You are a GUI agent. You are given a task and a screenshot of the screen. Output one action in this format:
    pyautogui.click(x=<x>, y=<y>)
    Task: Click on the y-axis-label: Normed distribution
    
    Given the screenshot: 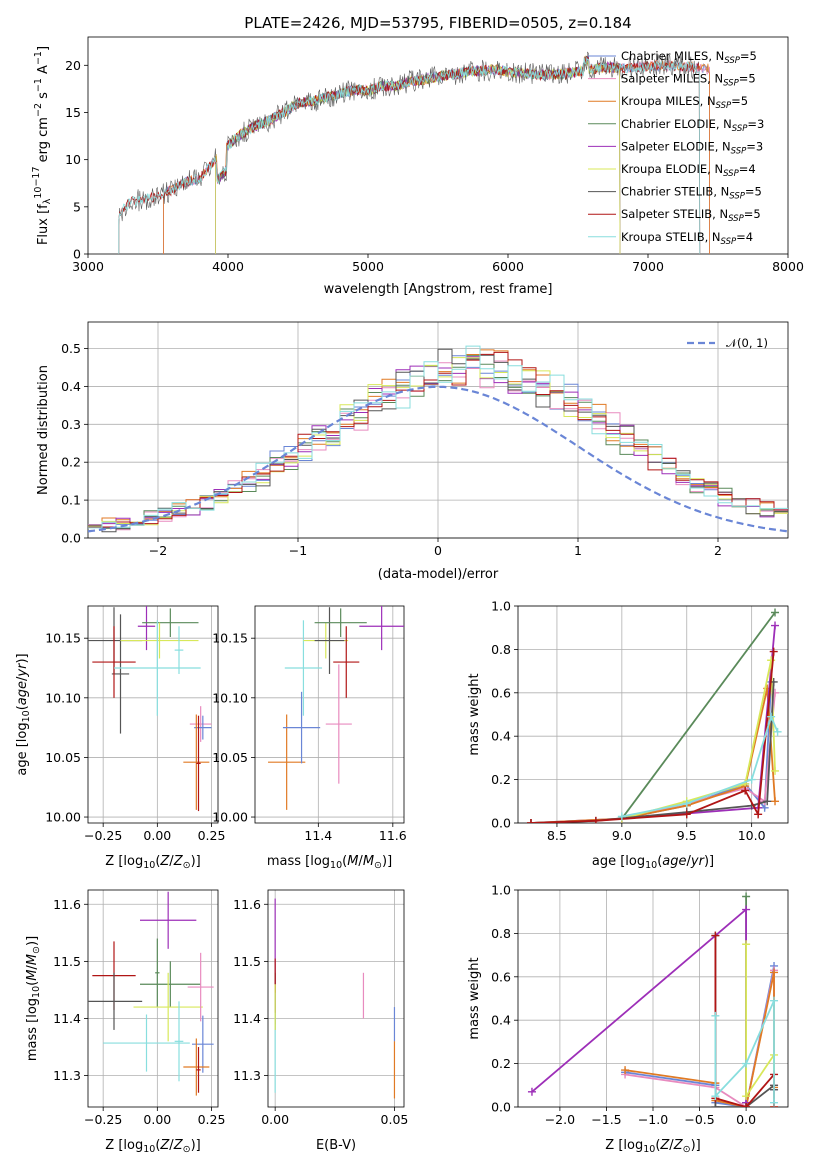 What is the action you would take?
    pyautogui.click(x=43, y=430)
    